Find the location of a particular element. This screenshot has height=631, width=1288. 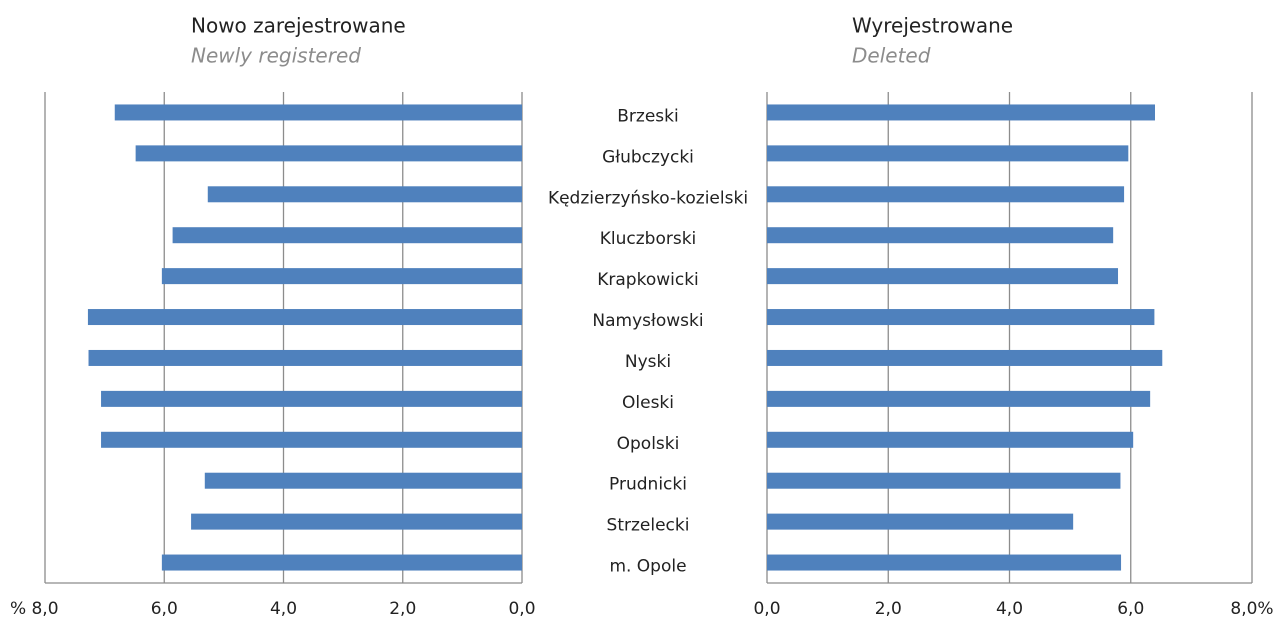

unit-label: % is located at coordinates (18, 609).